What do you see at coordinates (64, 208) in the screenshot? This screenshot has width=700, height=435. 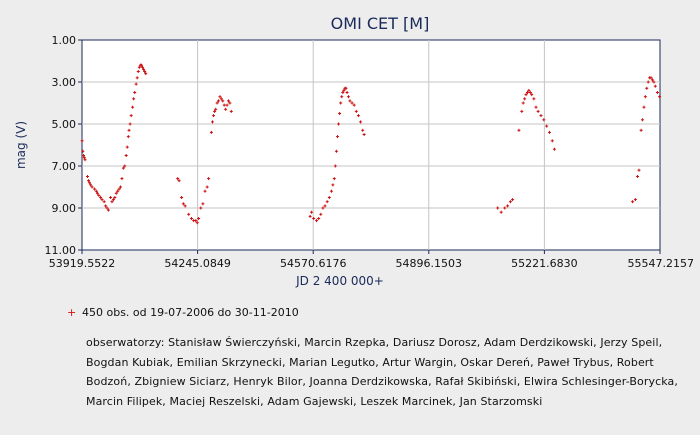 I see `y-tick-label: 9.00` at bounding box center [64, 208].